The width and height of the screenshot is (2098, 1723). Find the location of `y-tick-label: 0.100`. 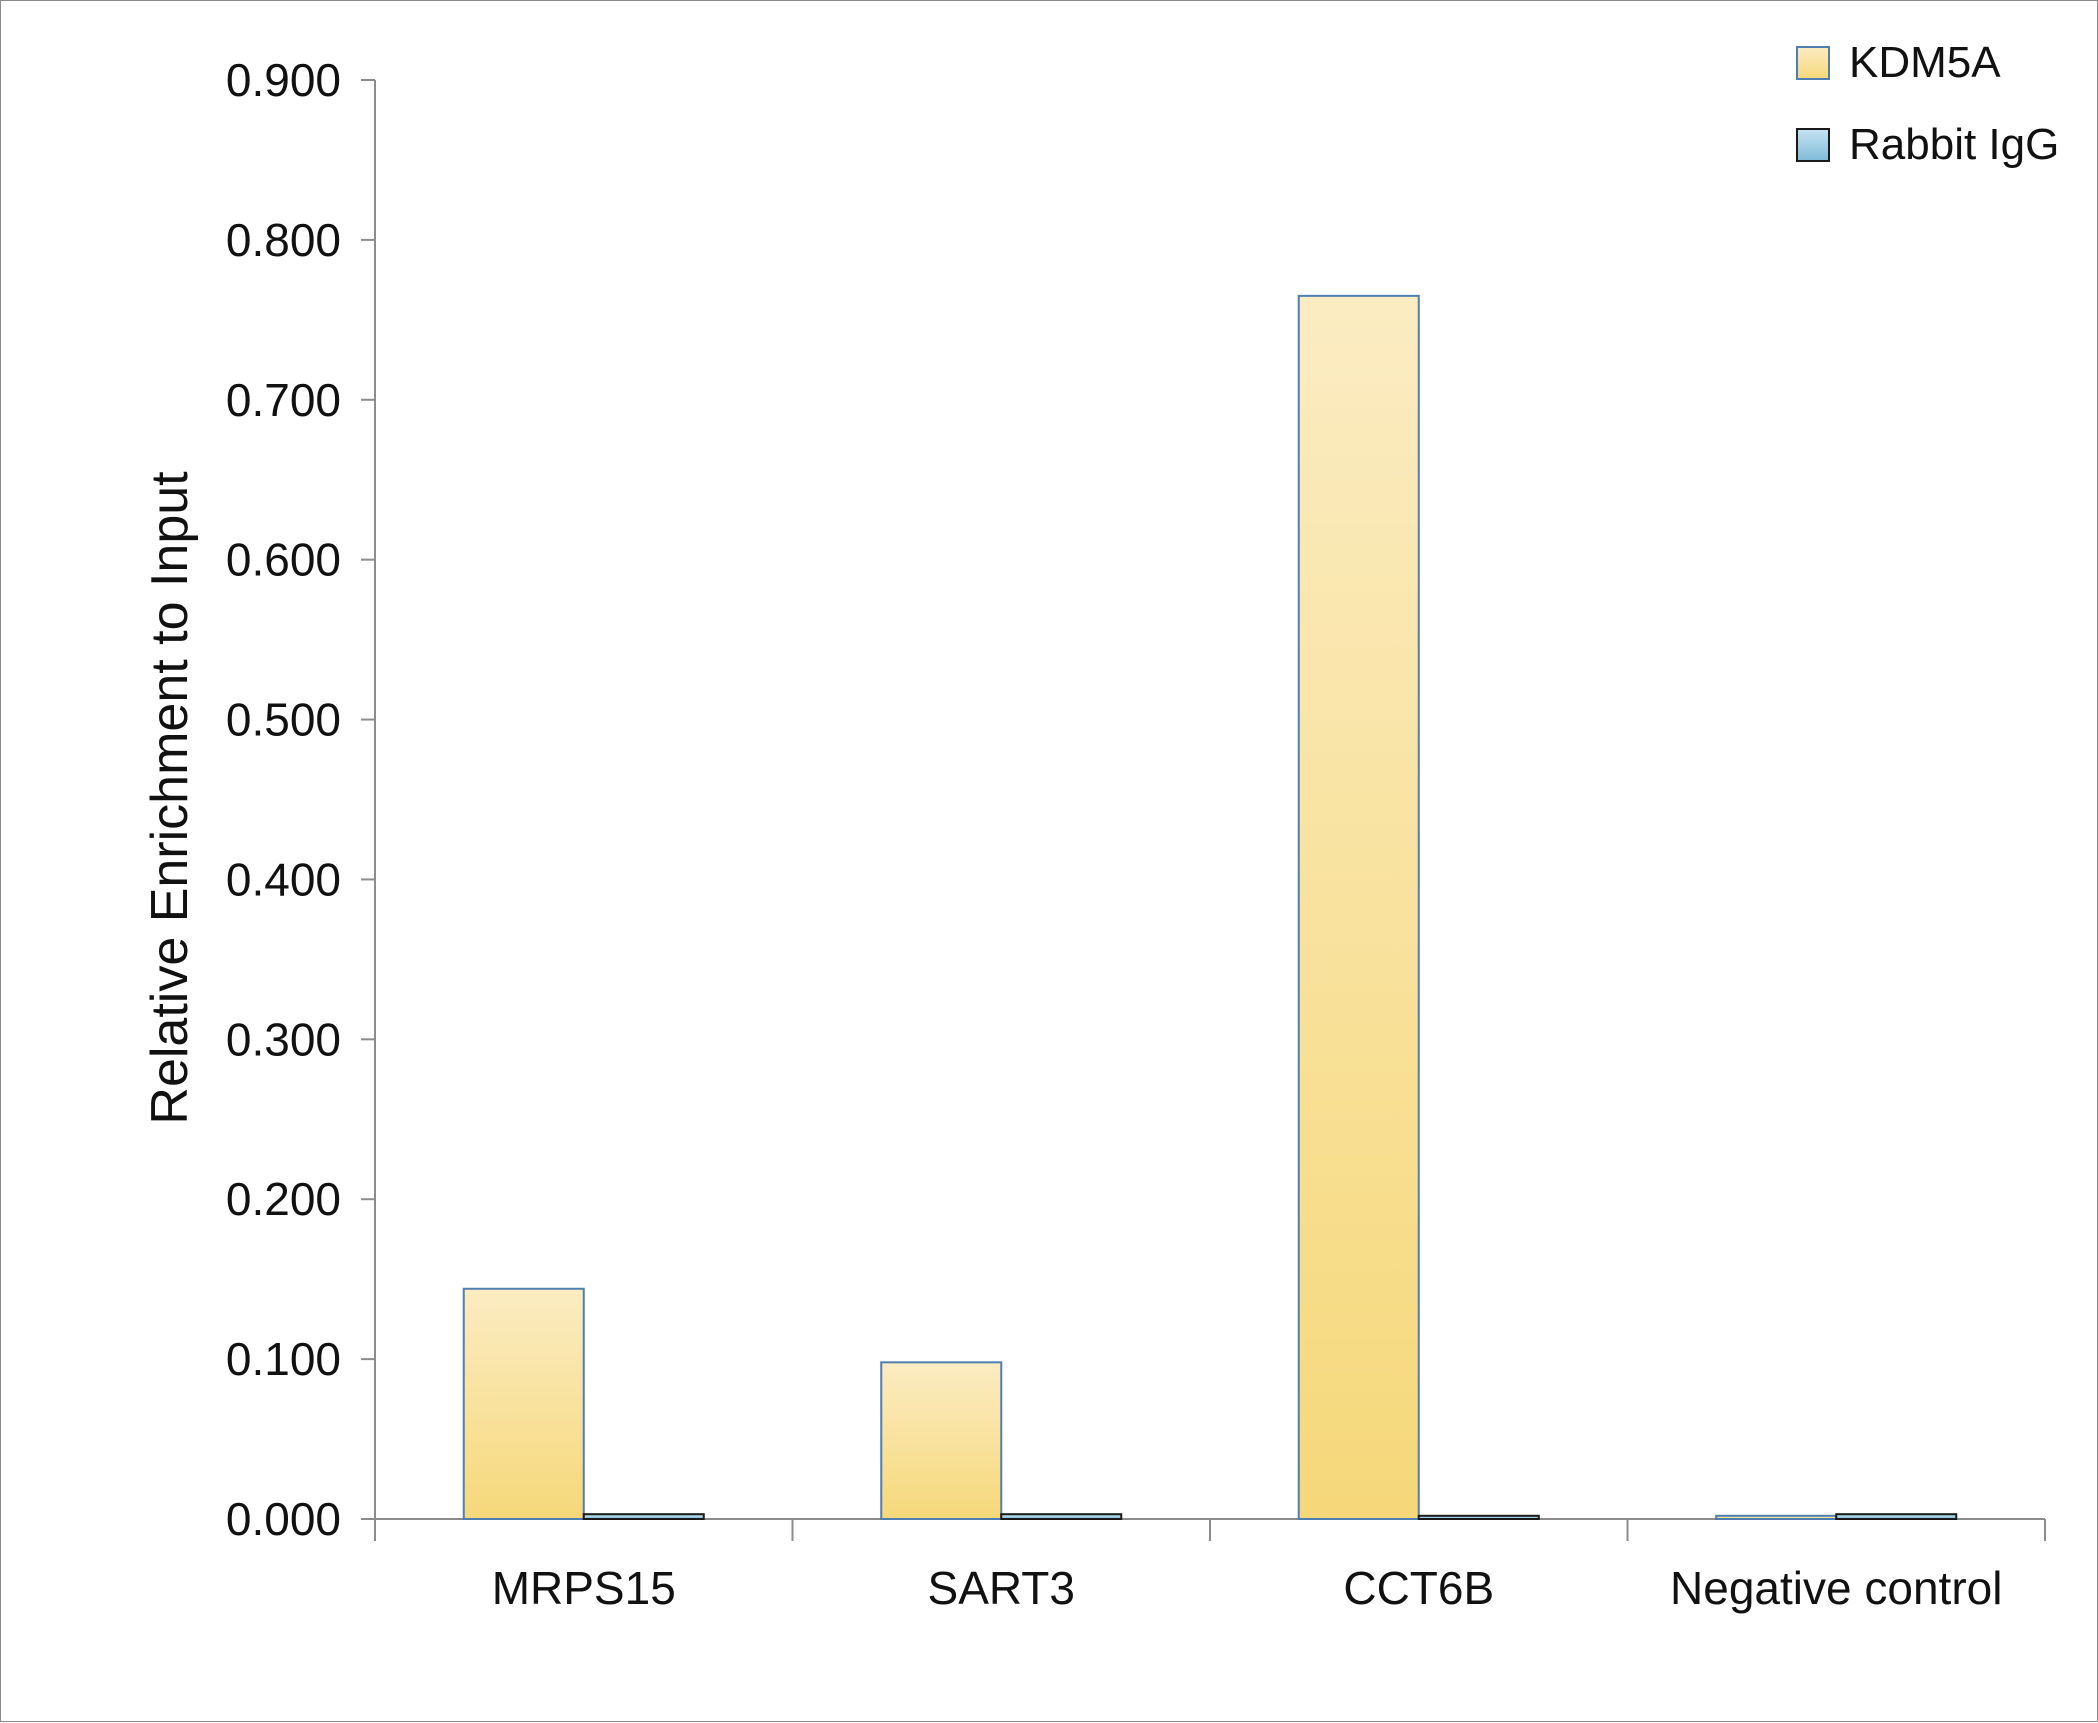

y-tick-label: 0.100 is located at coordinates (283, 1359).